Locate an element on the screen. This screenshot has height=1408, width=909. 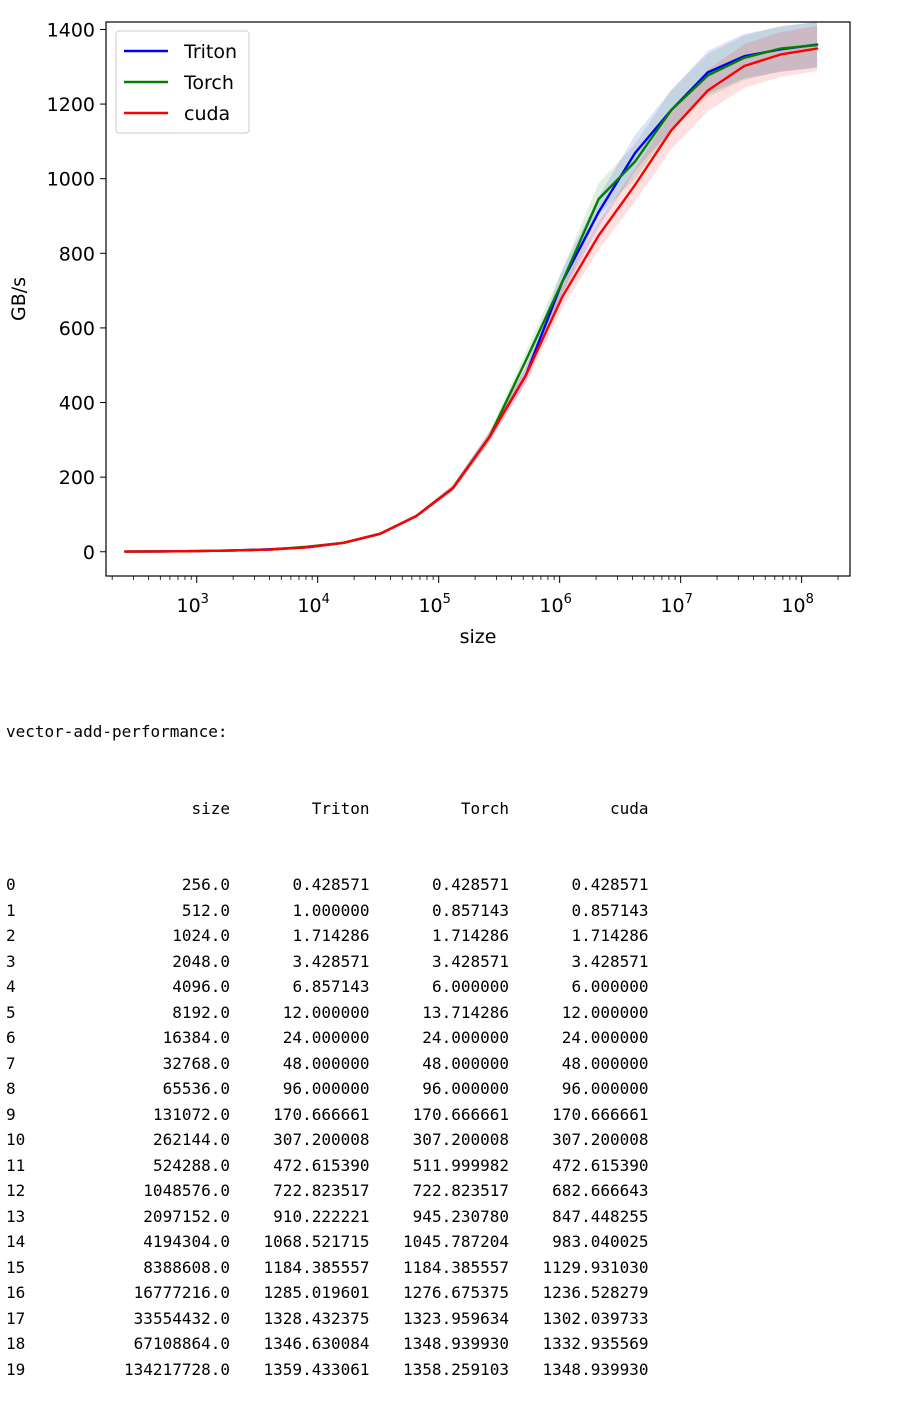
cell-size: 8192.0 is located at coordinates (201, 1012).